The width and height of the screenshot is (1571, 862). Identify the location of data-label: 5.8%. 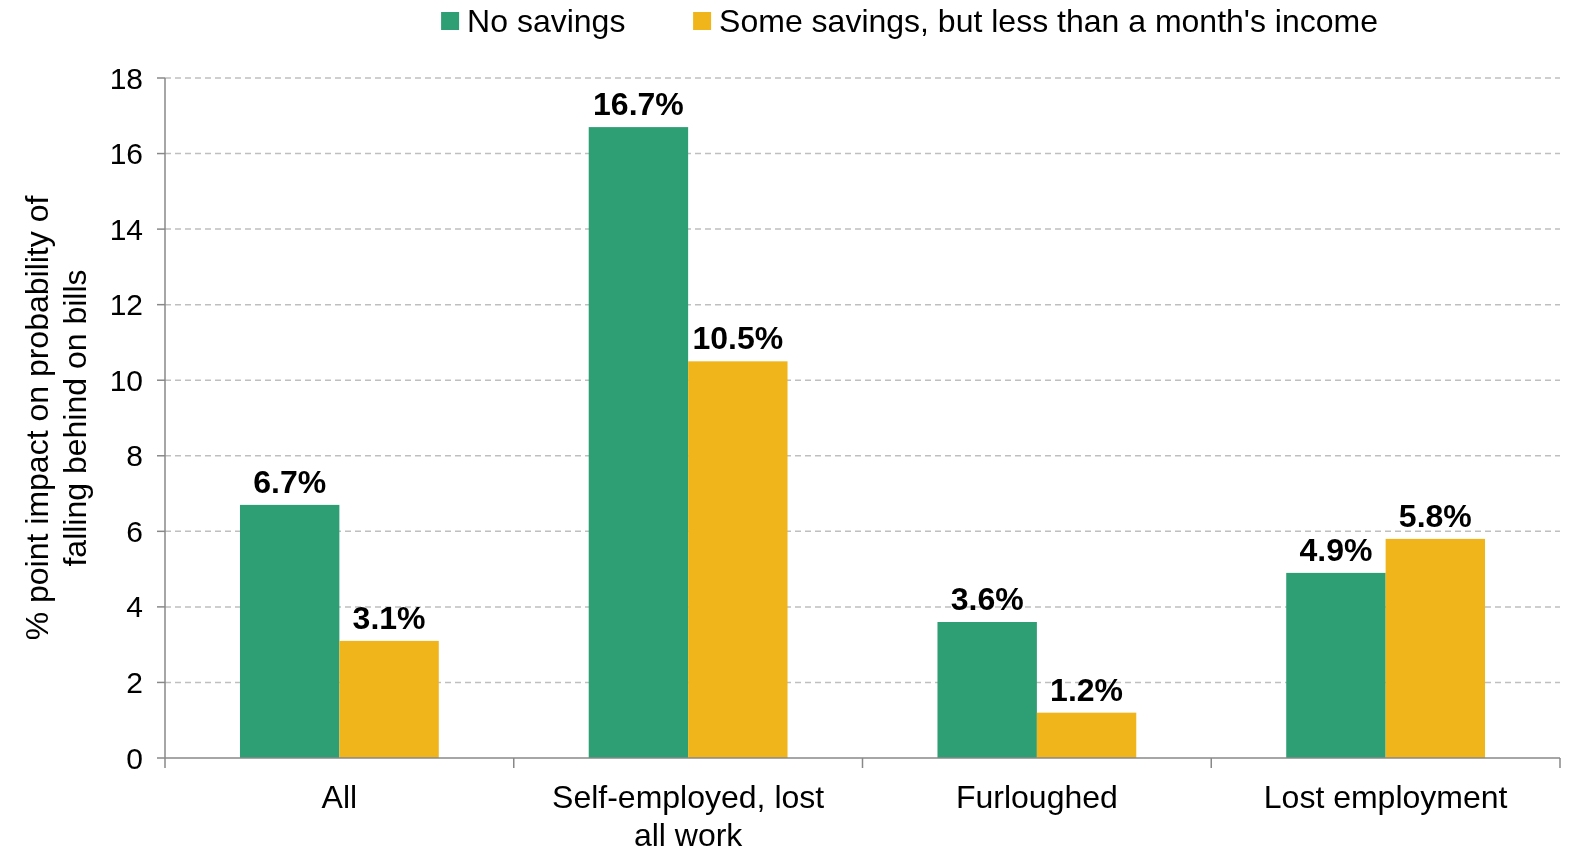
(1435, 515).